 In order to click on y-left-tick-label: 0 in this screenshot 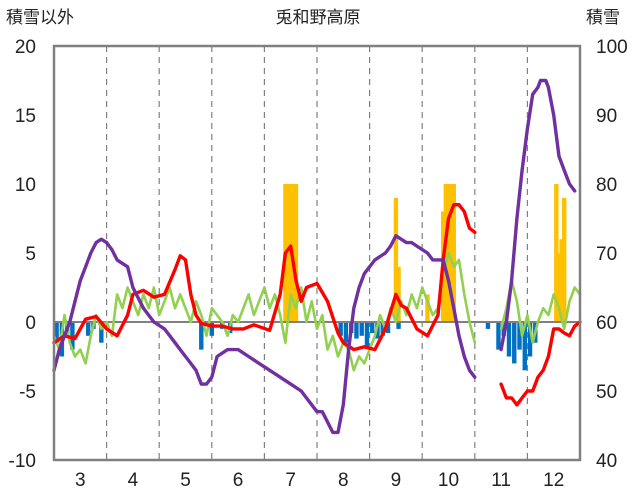, I will do `click(30, 323)`.